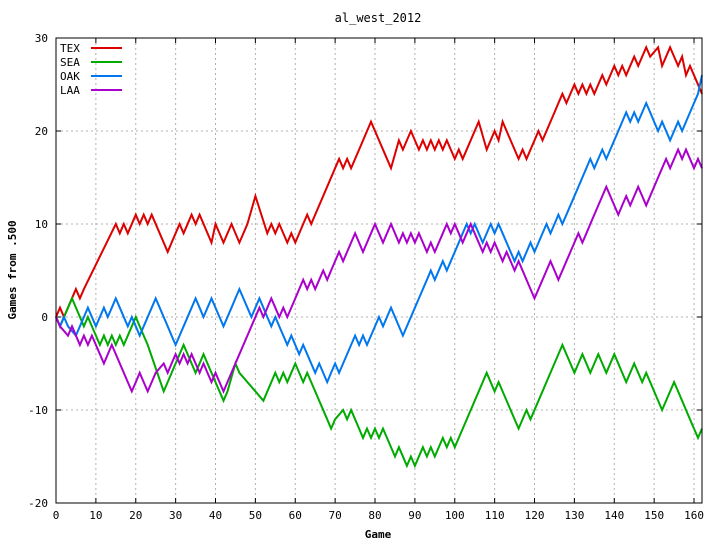  Describe the element at coordinates (38, 503) in the screenshot. I see `y-tick-label: -20` at that location.